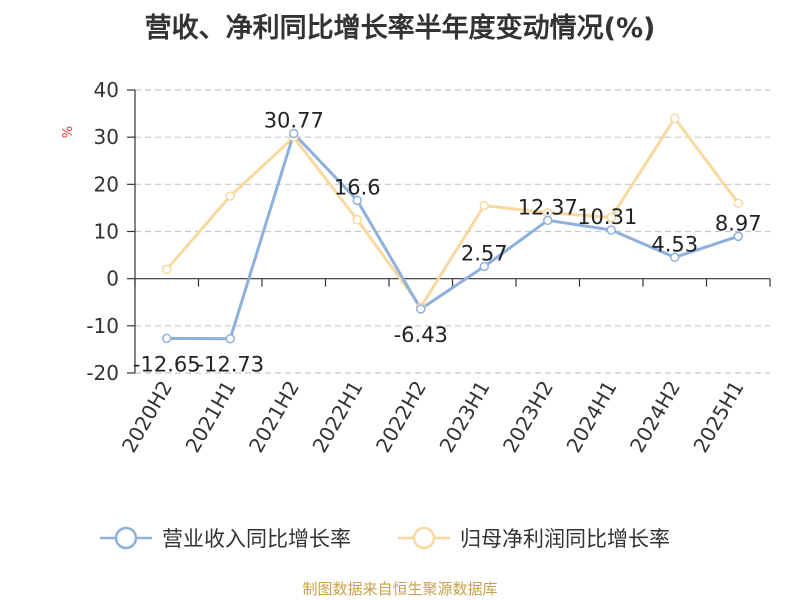 Image resolution: width=800 pixels, height=600 pixels. What do you see at coordinates (106, 137) in the screenshot?
I see `y-tick-label: 30` at bounding box center [106, 137].